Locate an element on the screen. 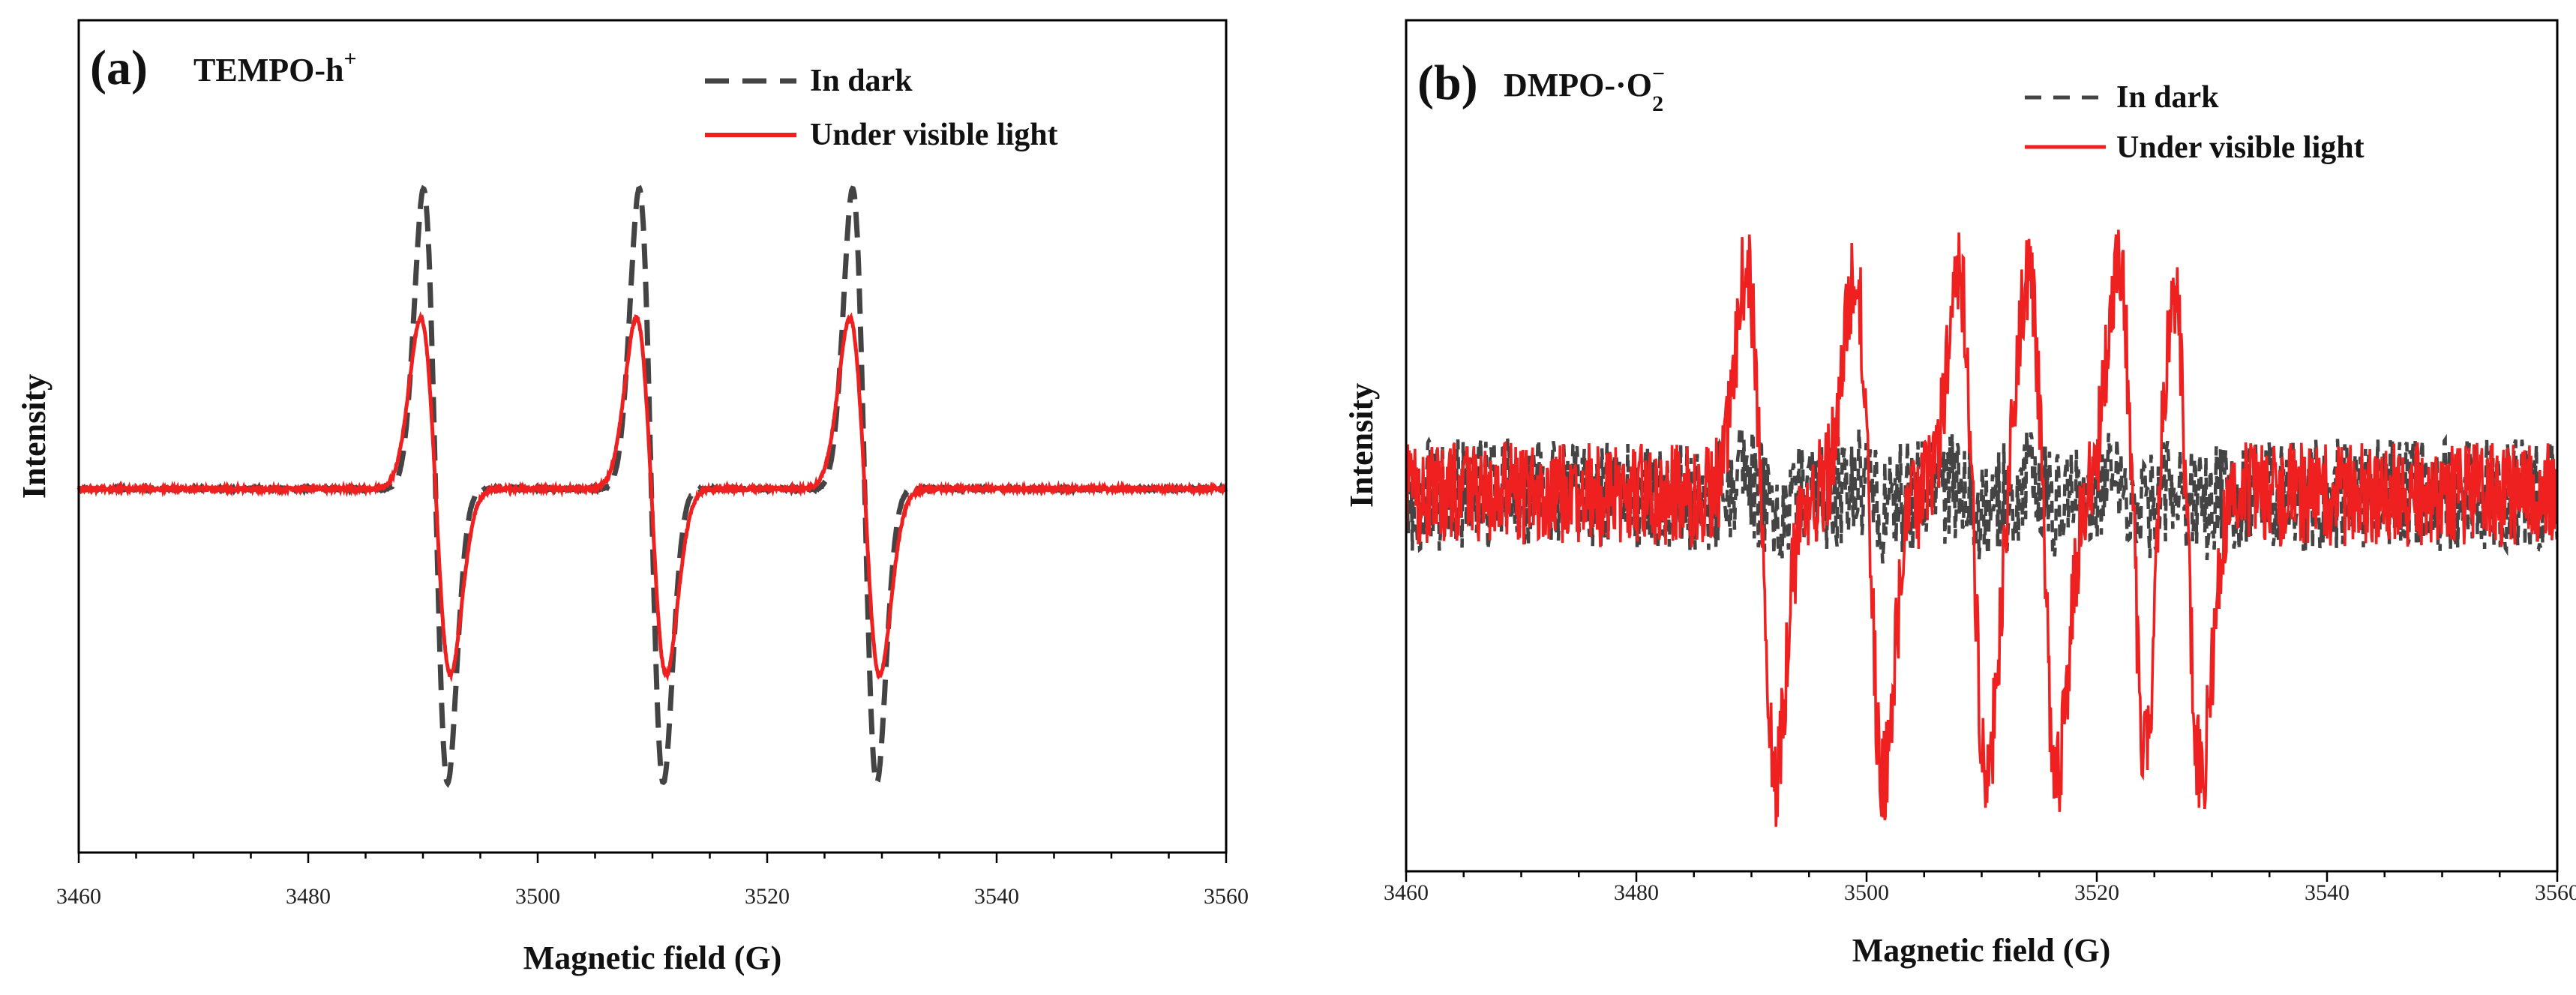 The width and height of the screenshot is (2576, 995). panel-b-legend-label-light: Under visible light is located at coordinates (2241, 147).